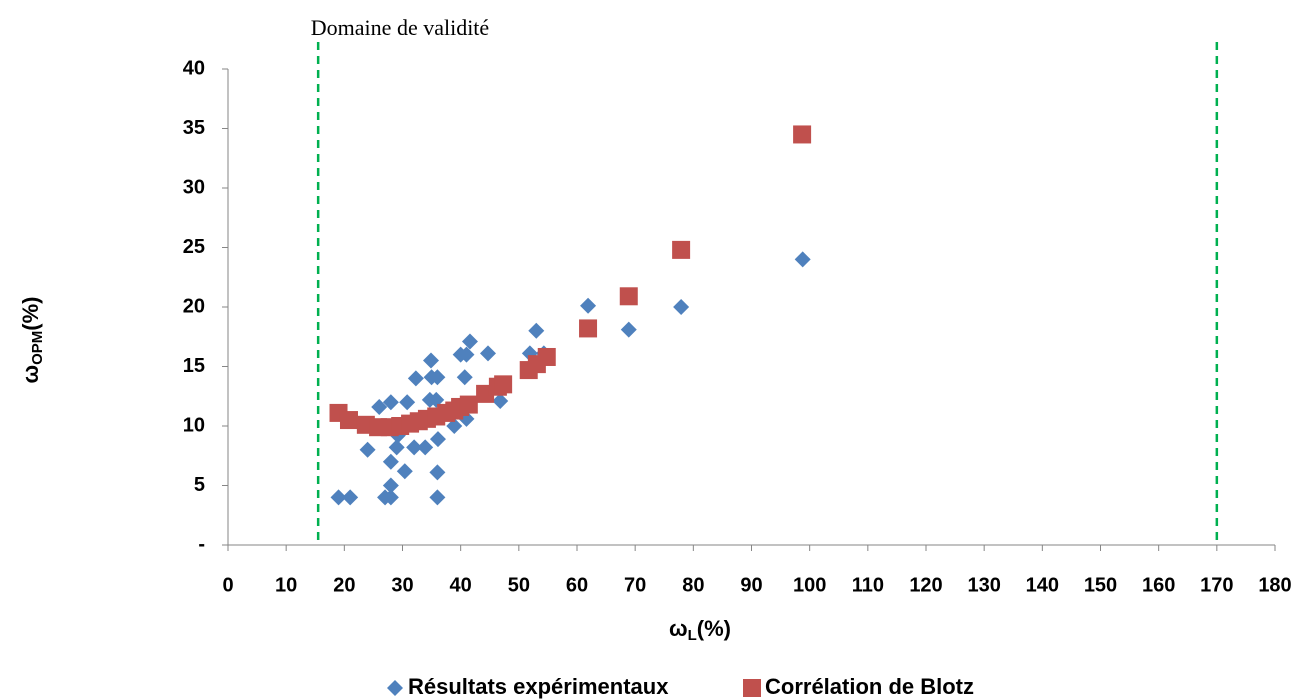 Image resolution: width=1302 pixels, height=699 pixels. Describe the element at coordinates (714, 628) in the screenshot. I see `x-label-tail: (%)` at that location.